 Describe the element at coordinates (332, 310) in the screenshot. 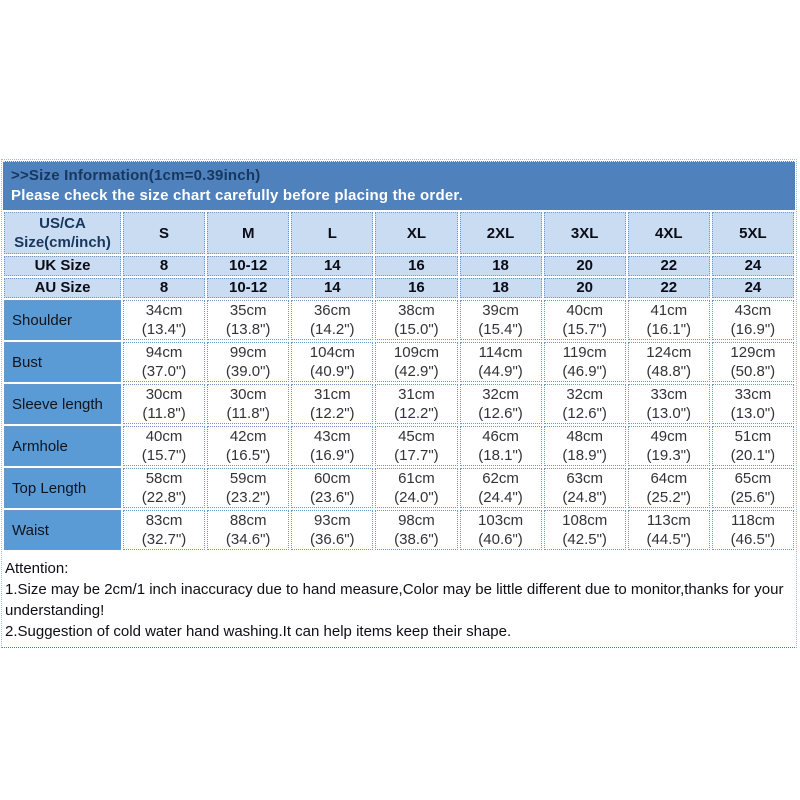

I see `measurement-cm: 36cm` at that location.